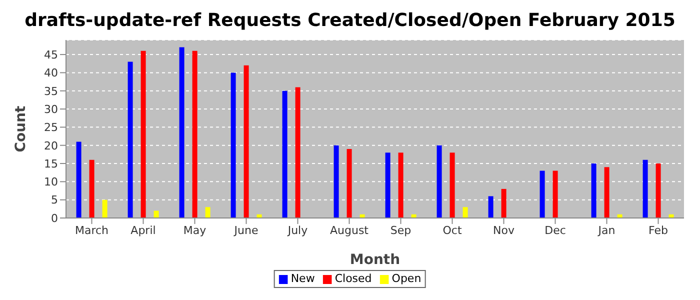 The image size is (700, 300). Describe the element at coordinates (245, 230) in the screenshot. I see `x-tick-label: June` at that location.